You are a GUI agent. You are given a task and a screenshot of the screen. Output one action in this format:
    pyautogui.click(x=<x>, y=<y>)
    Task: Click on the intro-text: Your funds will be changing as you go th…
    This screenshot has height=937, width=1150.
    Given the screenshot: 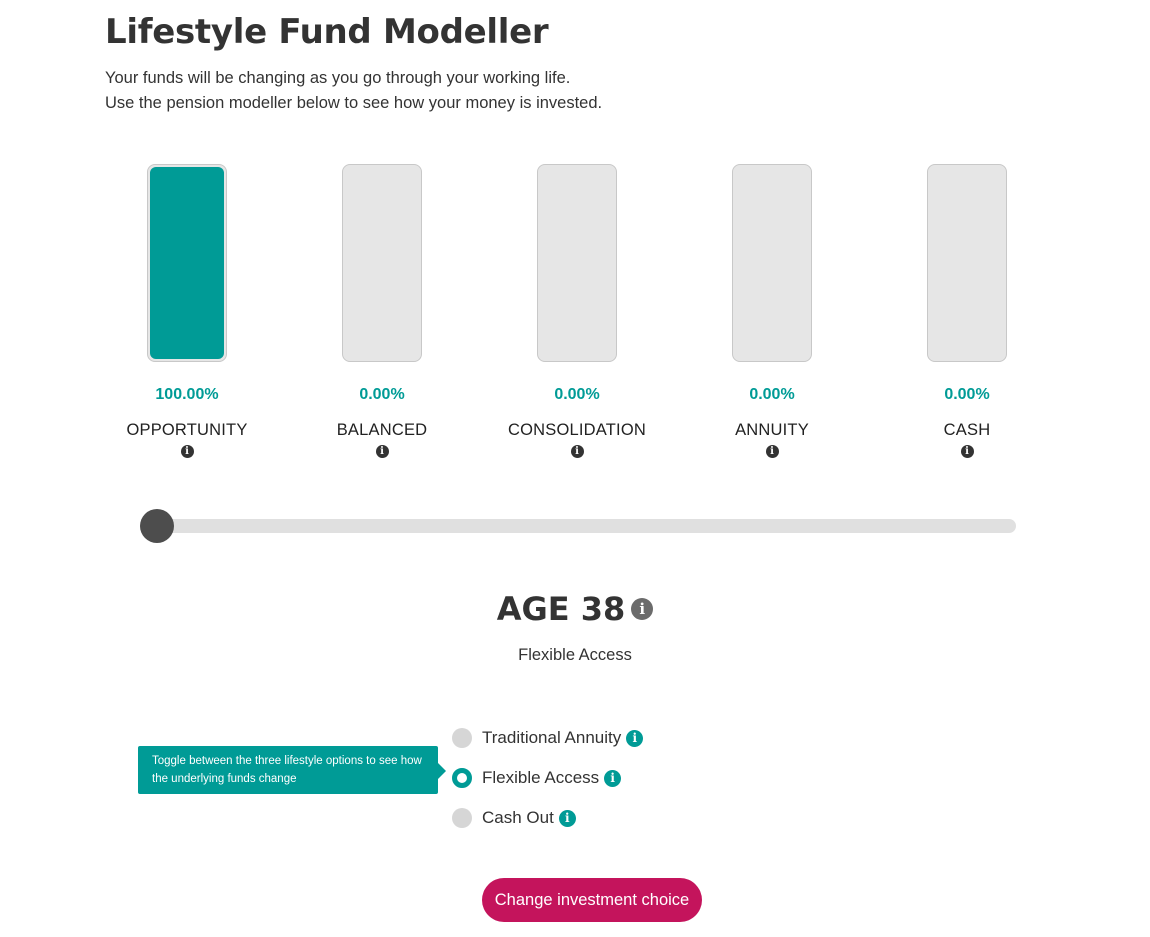 What is the action you would take?
    pyautogui.click(x=353, y=91)
    